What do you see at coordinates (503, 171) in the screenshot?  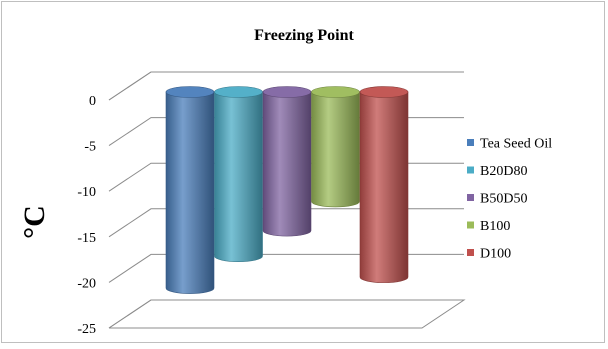 I see `legend-label: B20D80` at bounding box center [503, 171].